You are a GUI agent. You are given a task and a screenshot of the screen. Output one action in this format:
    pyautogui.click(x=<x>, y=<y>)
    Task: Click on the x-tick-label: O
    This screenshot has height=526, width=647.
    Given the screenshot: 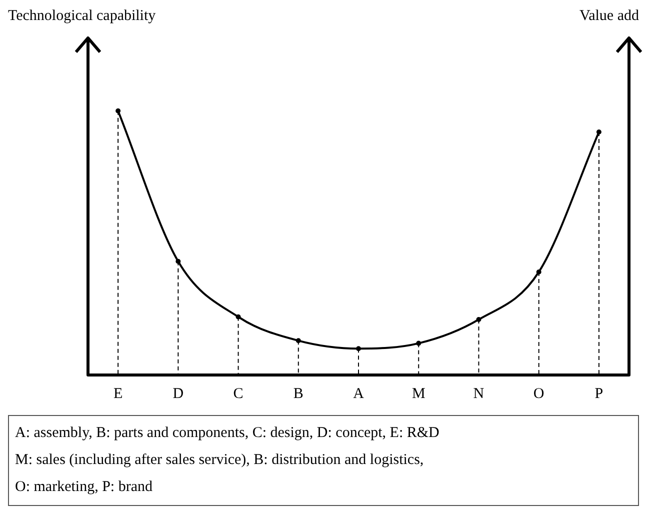 What is the action you would take?
    pyautogui.click(x=538, y=394)
    